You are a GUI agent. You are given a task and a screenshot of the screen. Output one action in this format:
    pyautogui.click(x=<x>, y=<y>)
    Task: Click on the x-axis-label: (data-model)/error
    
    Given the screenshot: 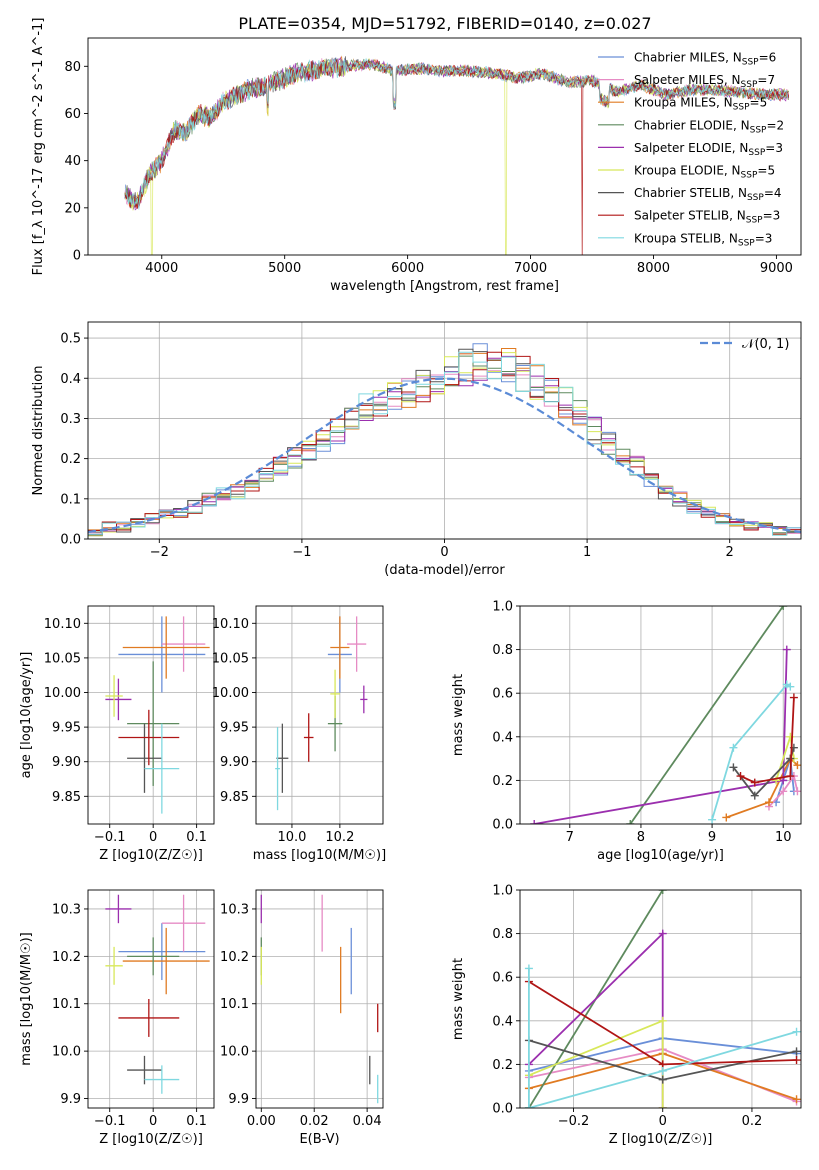 What is the action you would take?
    pyautogui.click(x=444, y=570)
    